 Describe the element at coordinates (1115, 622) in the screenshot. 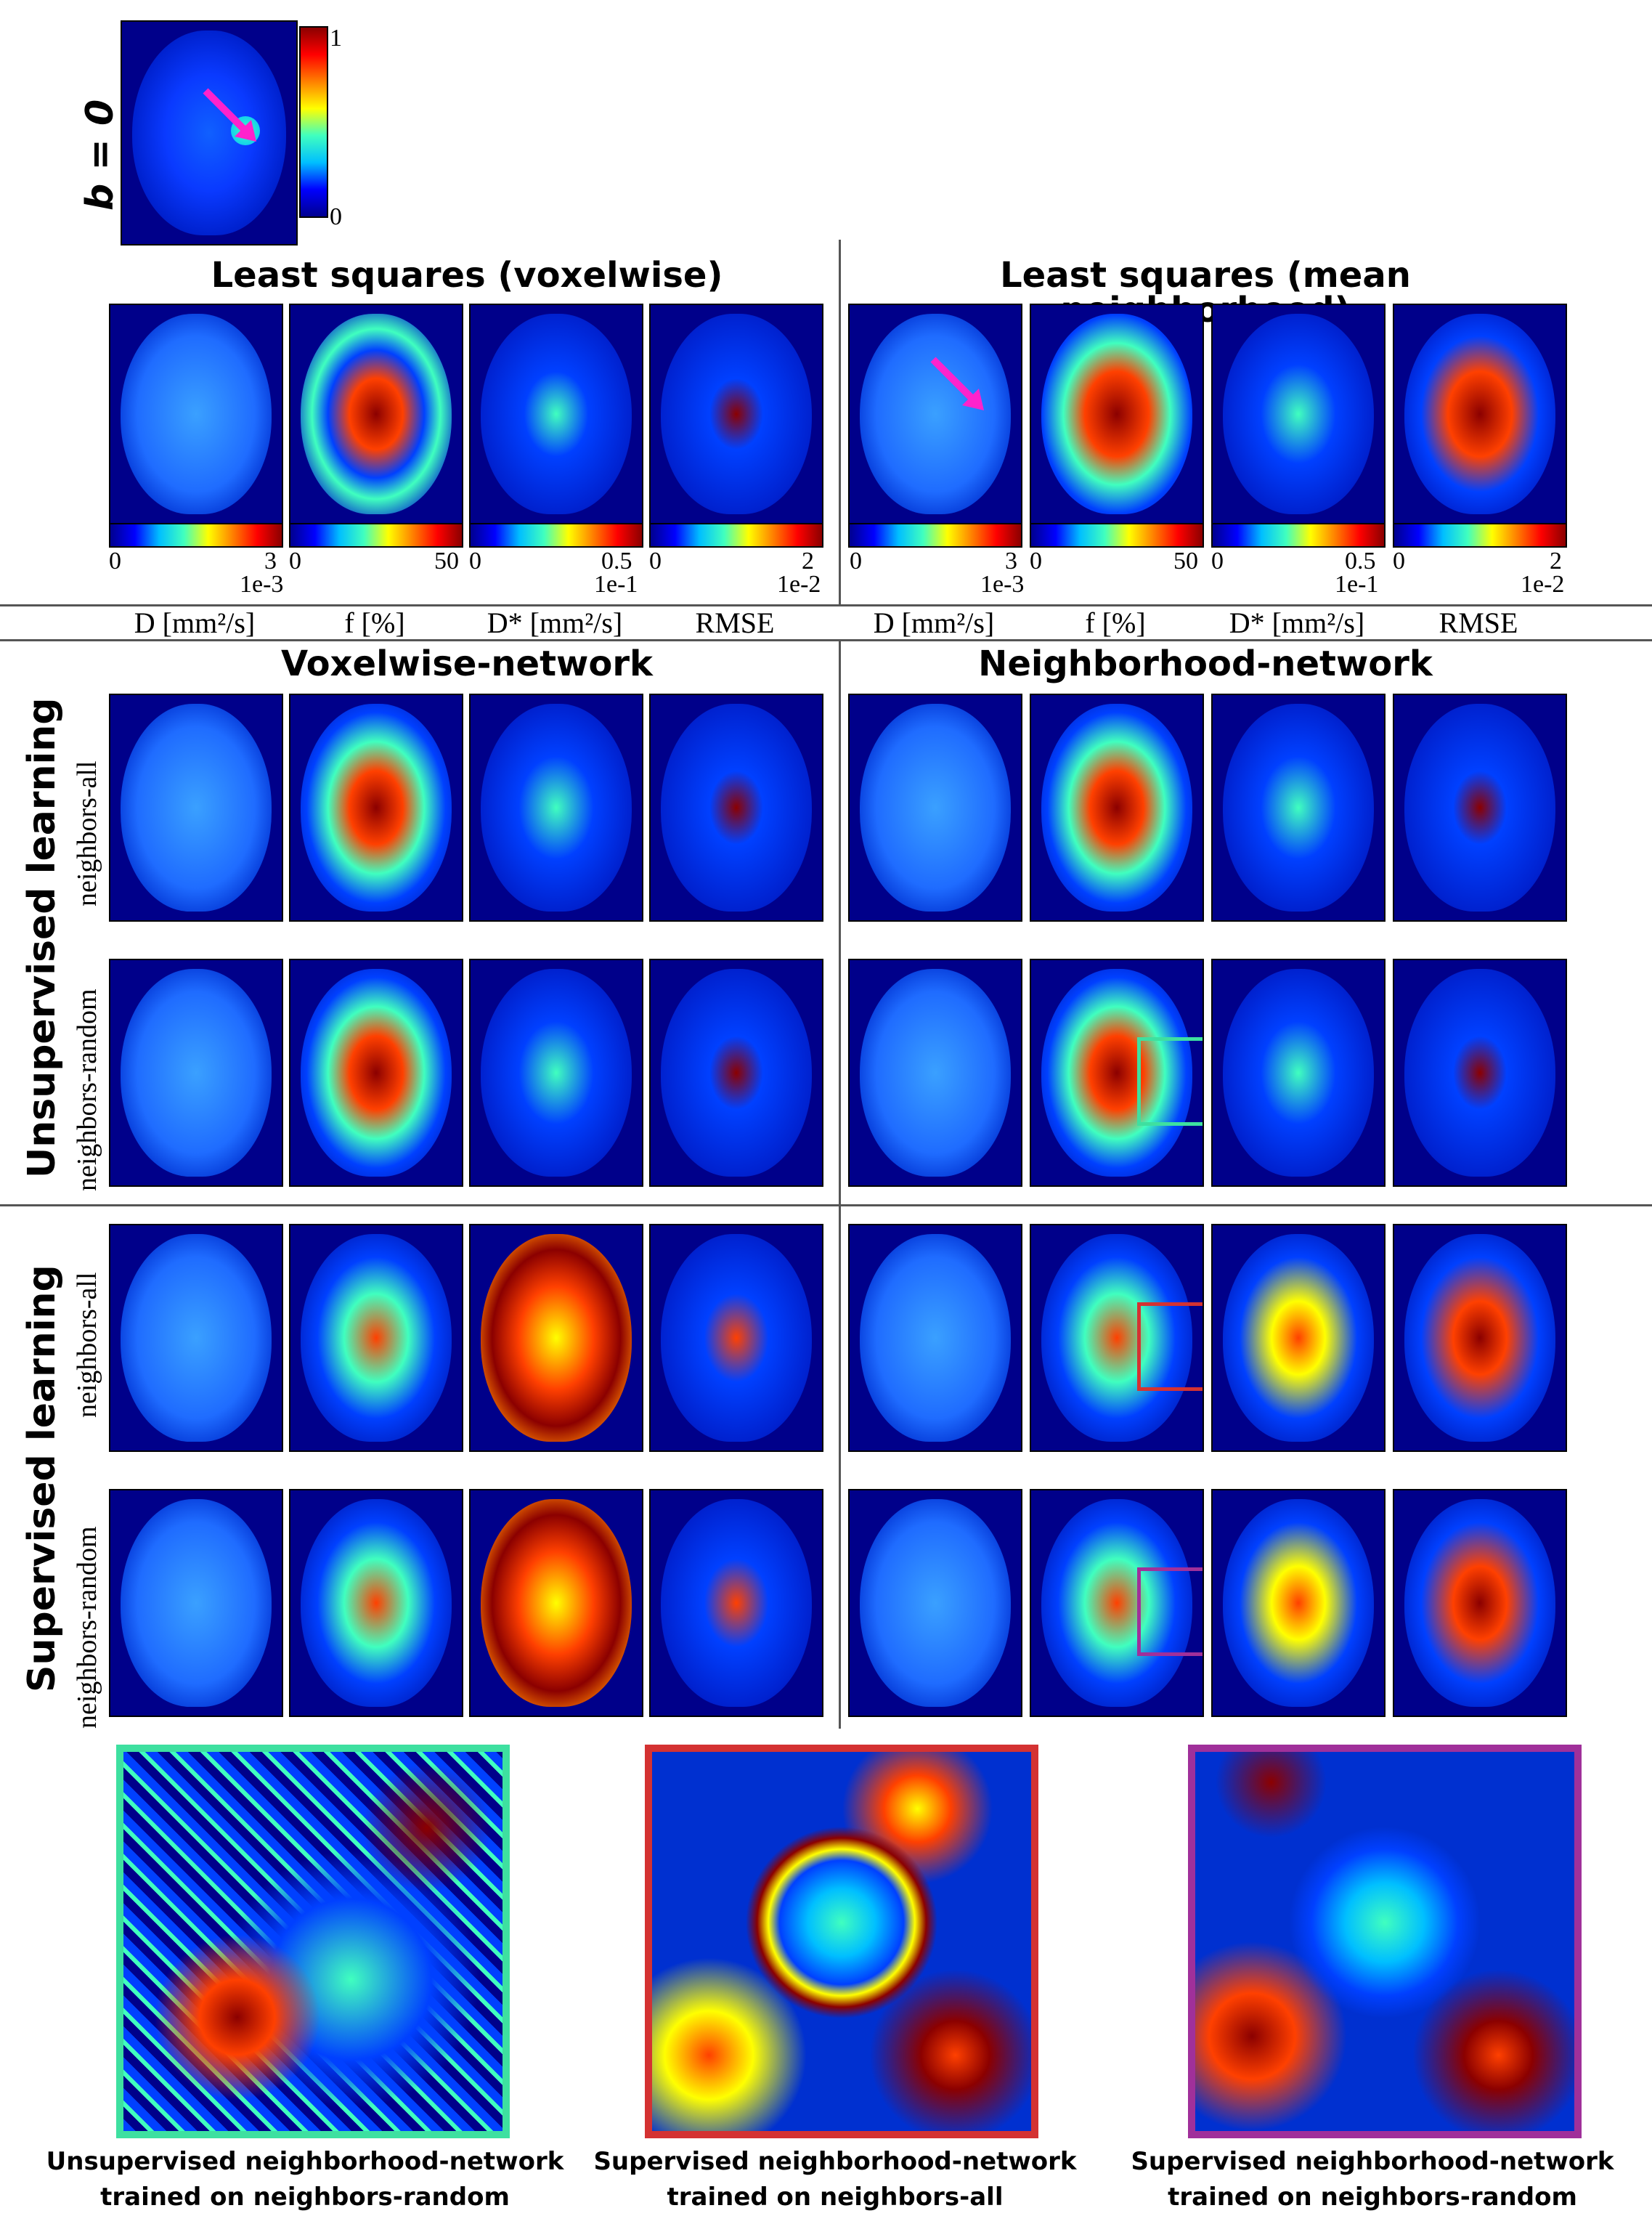

I see `param-label-f-right: f [%]` at that location.